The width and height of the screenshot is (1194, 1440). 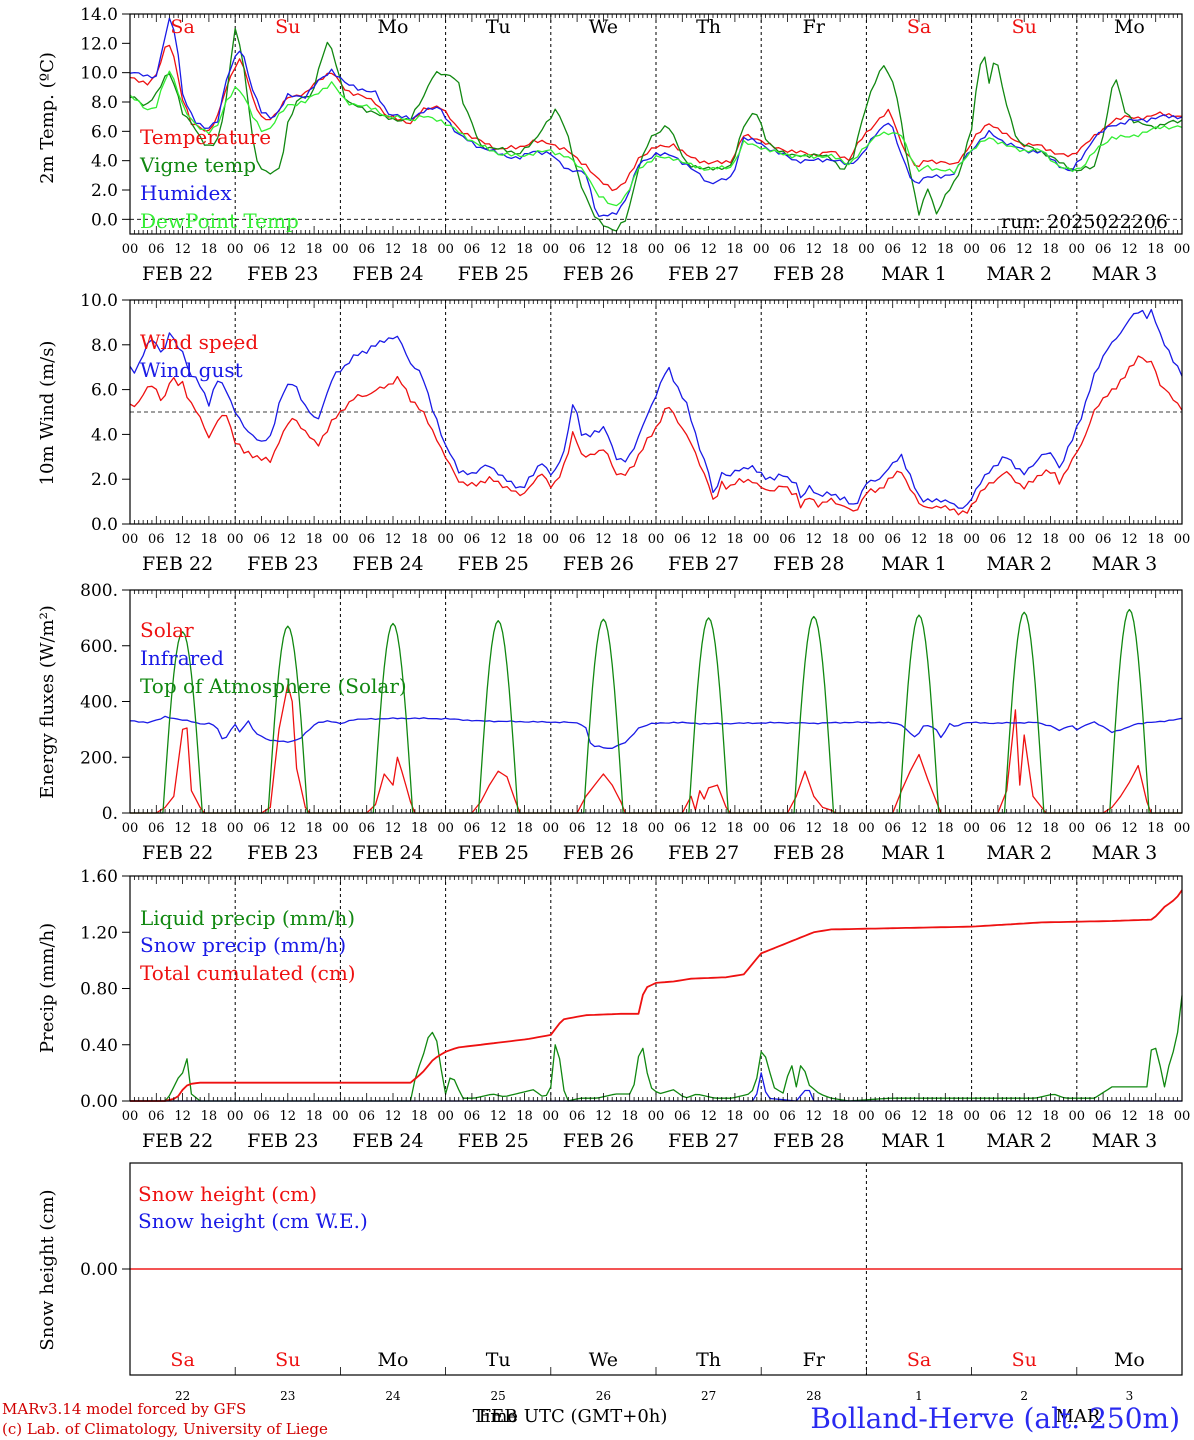 What do you see at coordinates (47, 413) in the screenshot?
I see `wind-y-label: 10m Wind (m/s)` at bounding box center [47, 413].